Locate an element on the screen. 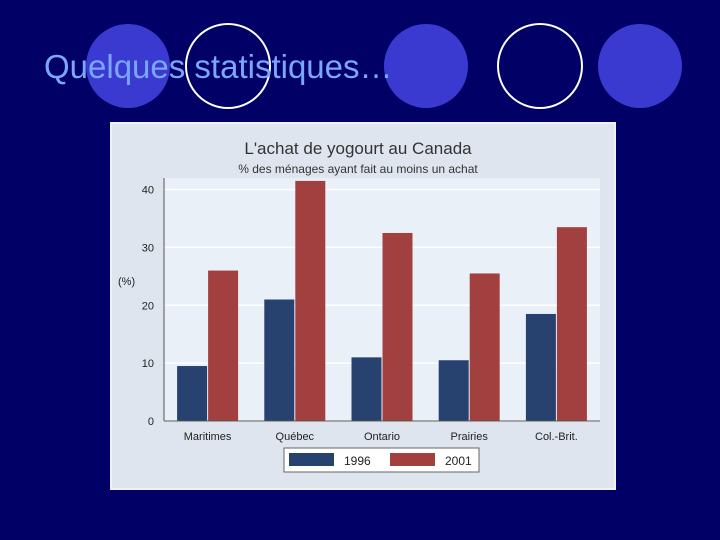 This screenshot has width=720, height=540. x-tick-label: Québec is located at coordinates (295, 437).